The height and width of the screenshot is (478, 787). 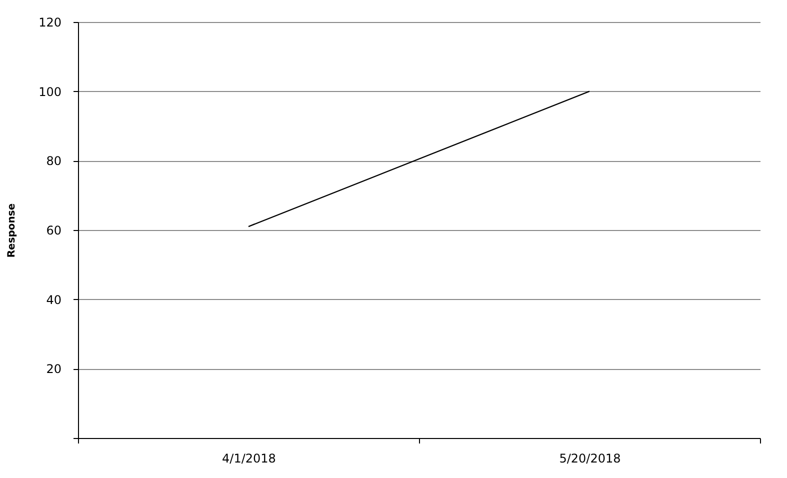 I want to click on y-tick-label: 100, so click(x=50, y=91).